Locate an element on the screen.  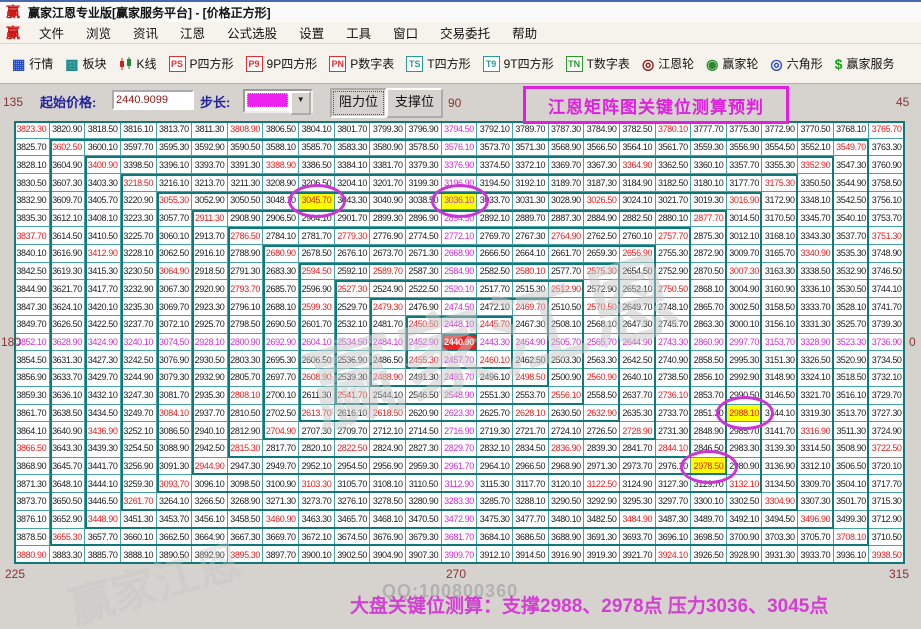
menu-item-工具: 工具 is located at coordinates (359, 34).